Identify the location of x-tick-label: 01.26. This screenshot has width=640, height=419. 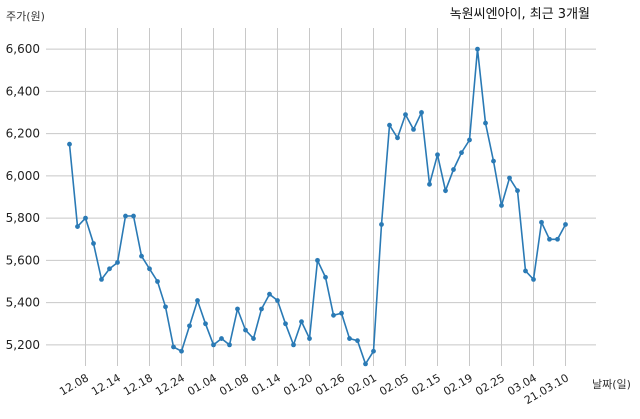
(330, 384).